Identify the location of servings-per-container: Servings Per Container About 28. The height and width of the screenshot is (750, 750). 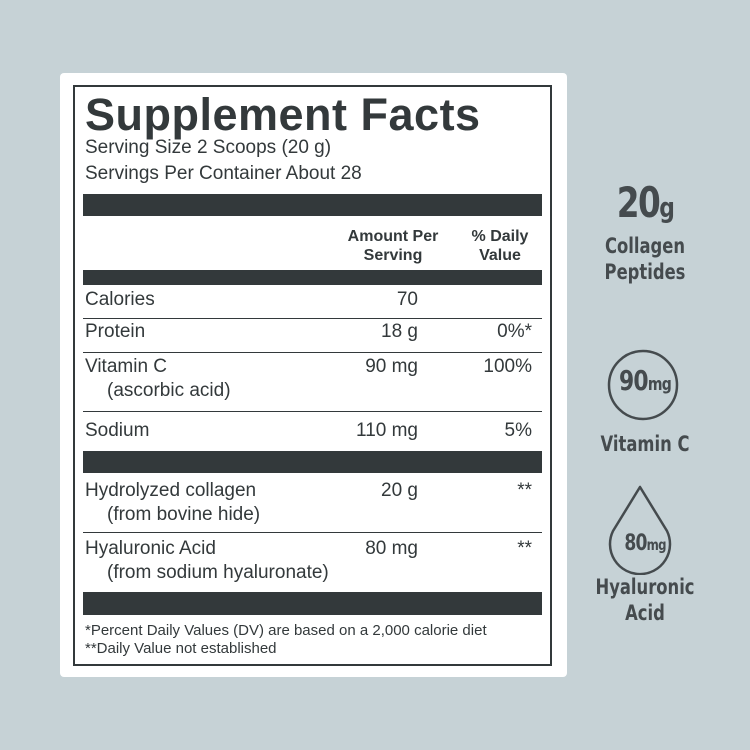
(223, 173).